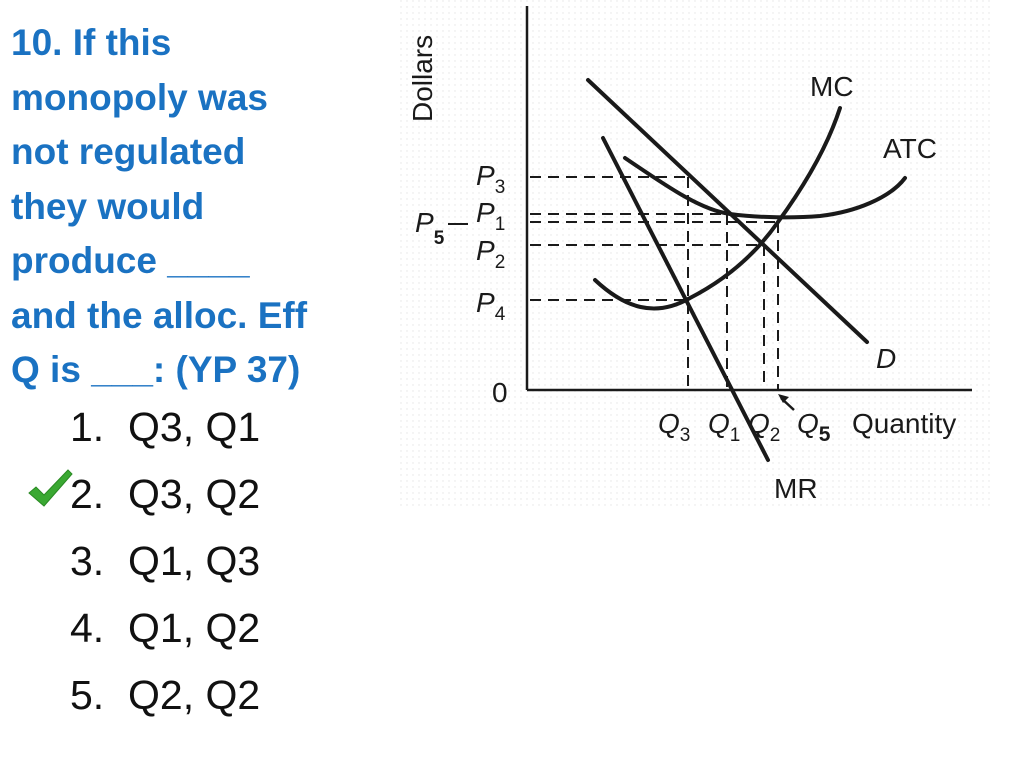 Image resolution: width=1024 pixels, height=768 pixels. What do you see at coordinates (490, 179) in the screenshot?
I see `p3-label: P3` at bounding box center [490, 179].